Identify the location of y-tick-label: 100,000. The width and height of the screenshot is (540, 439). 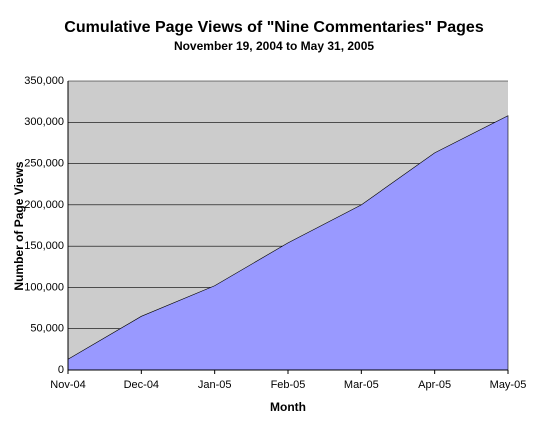
(44, 287).